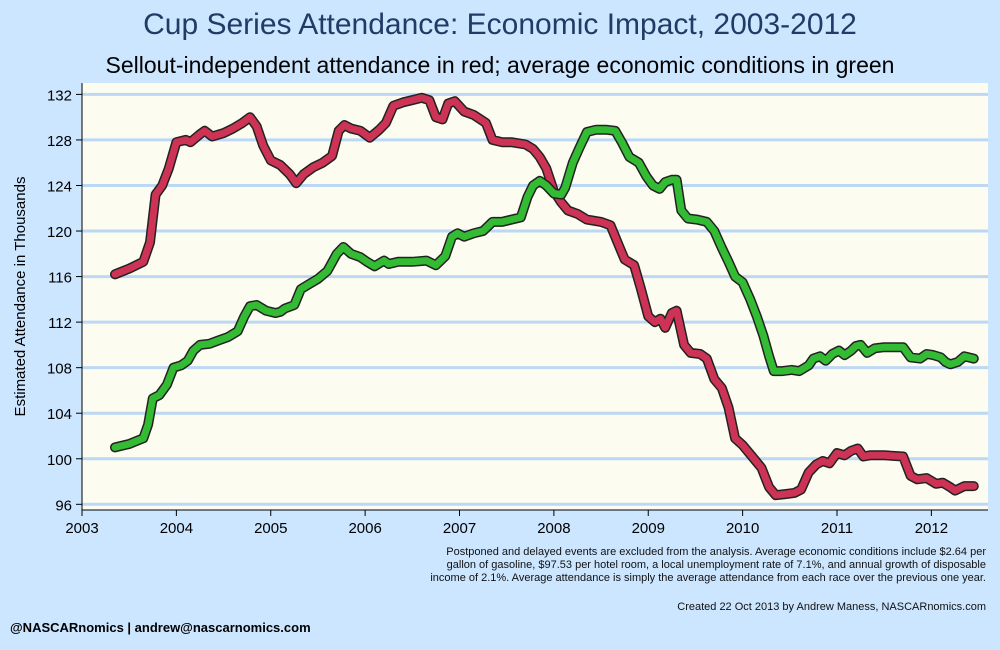  What do you see at coordinates (59, 232) in the screenshot?
I see `y-tick-label: 120` at bounding box center [59, 232].